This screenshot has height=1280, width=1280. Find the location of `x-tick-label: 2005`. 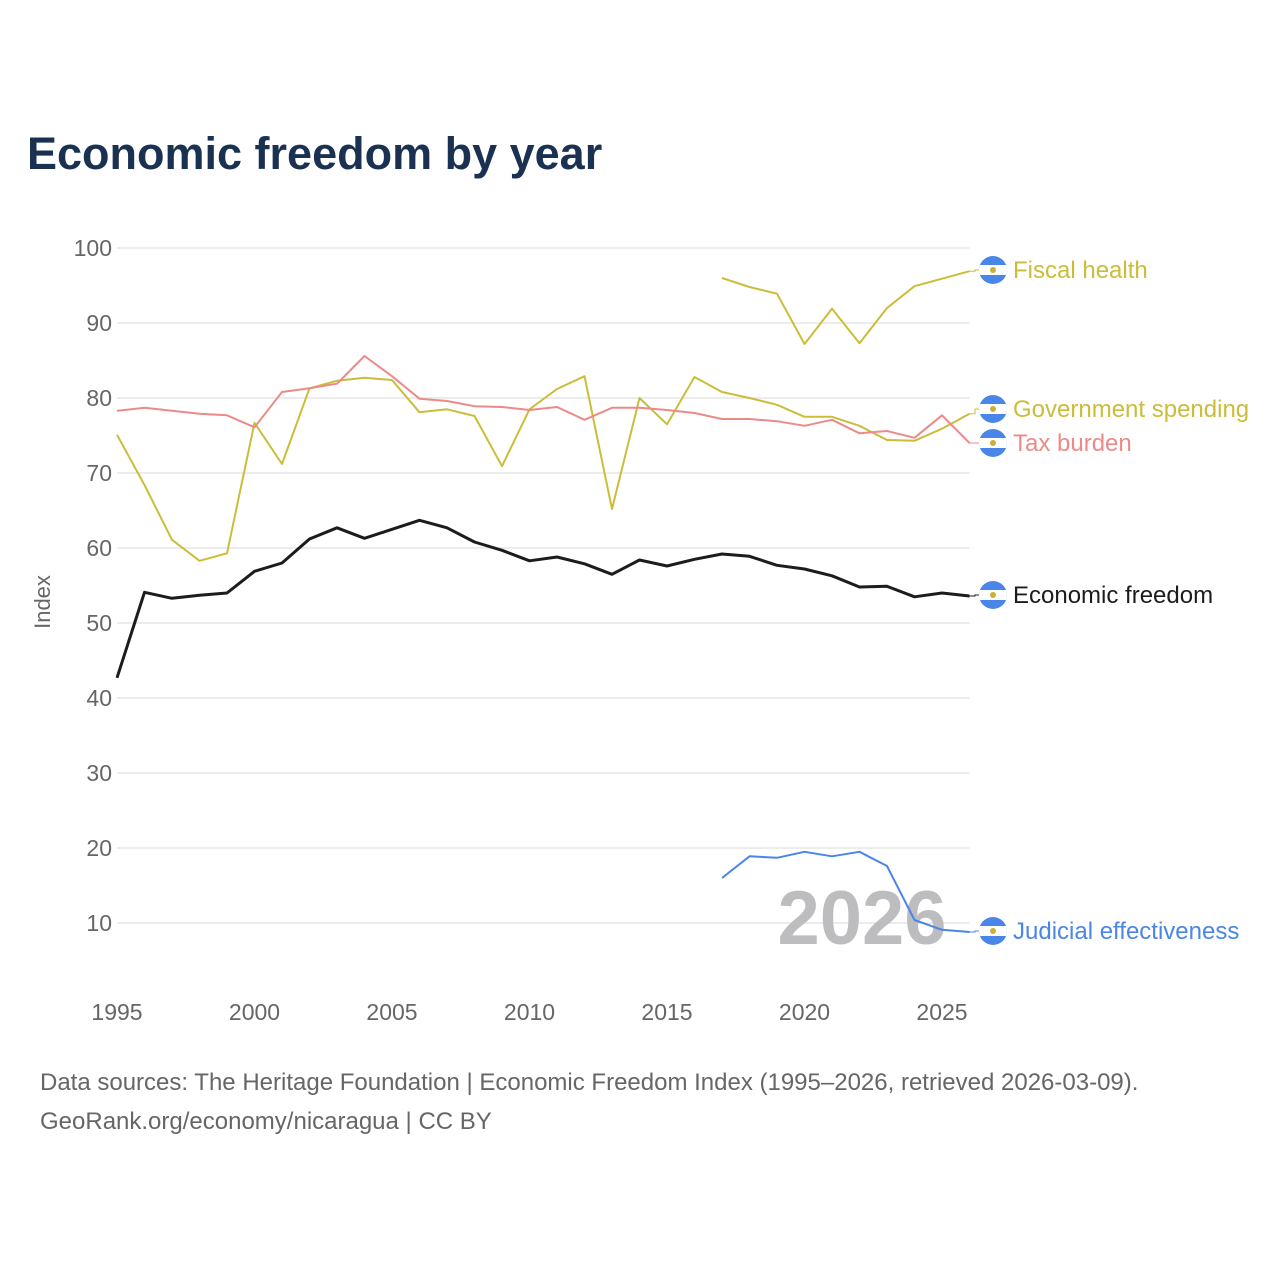

x-tick-label: 2005 is located at coordinates (391, 1012).